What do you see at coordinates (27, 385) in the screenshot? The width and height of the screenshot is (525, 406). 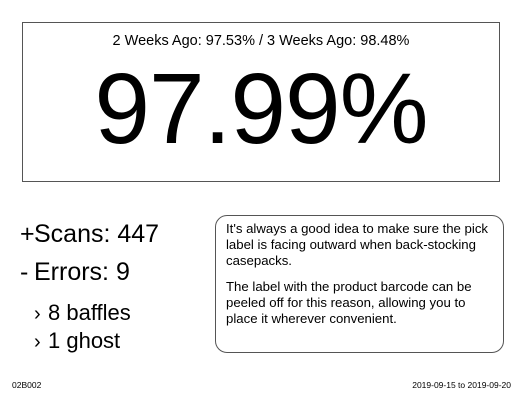 I see `footer-id: 02B002` at bounding box center [27, 385].